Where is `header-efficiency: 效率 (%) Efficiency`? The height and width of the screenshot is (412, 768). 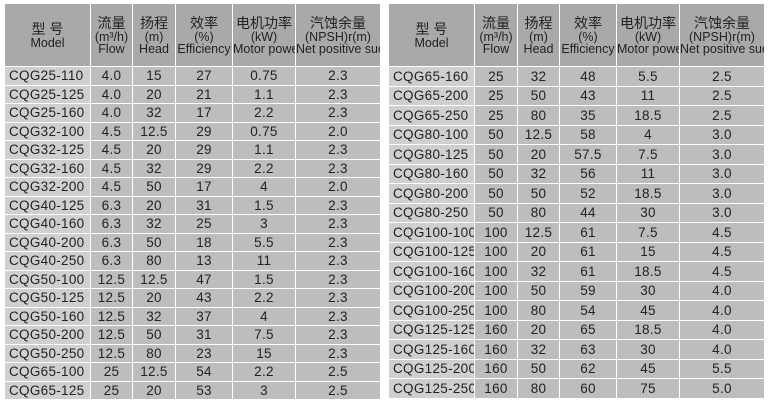
header-efficiency: 效率 (%) Efficiency is located at coordinates (204, 35).